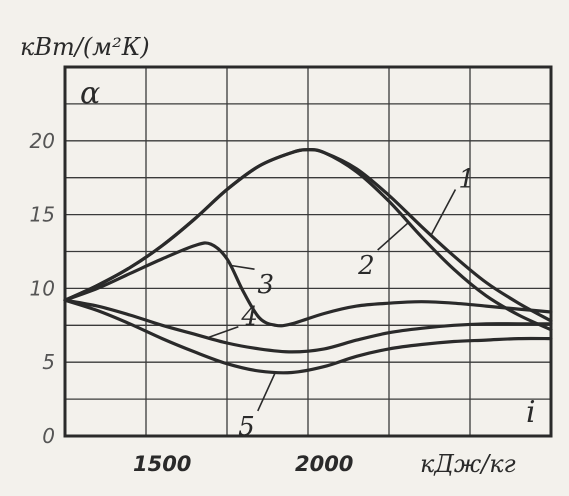  What do you see at coordinates (85, 47) in the screenshot?
I see `y-axis-label: кВт/(м²К)` at bounding box center [85, 47].